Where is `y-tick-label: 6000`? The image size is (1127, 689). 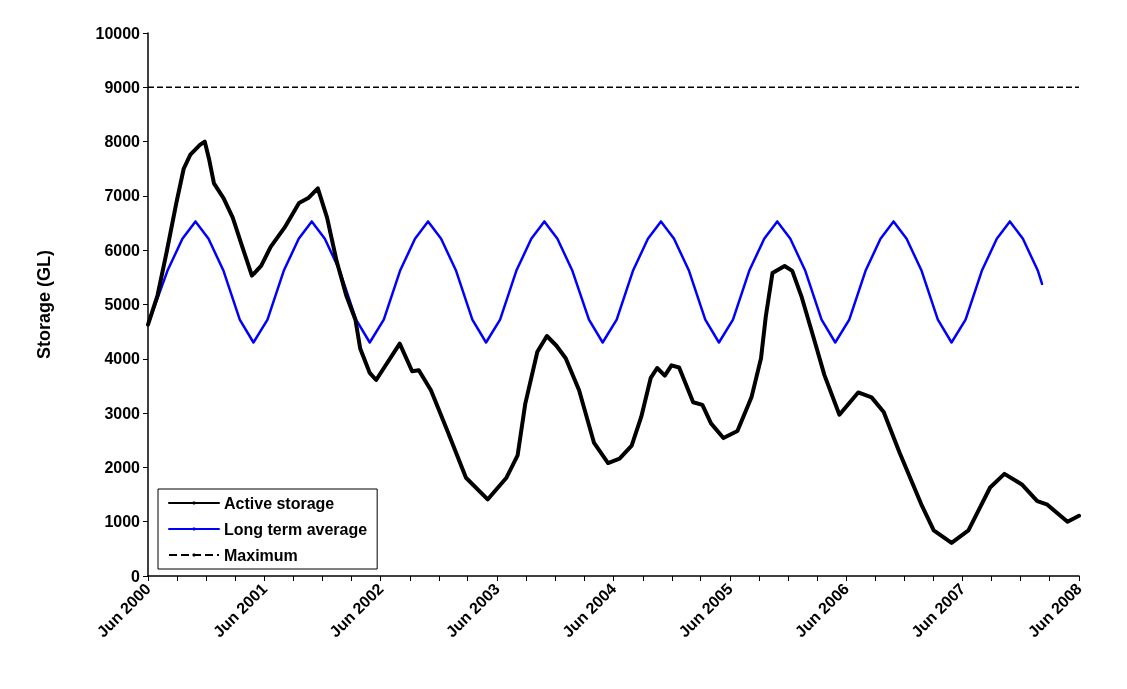
y-tick-label: 6000 is located at coordinates (122, 250).